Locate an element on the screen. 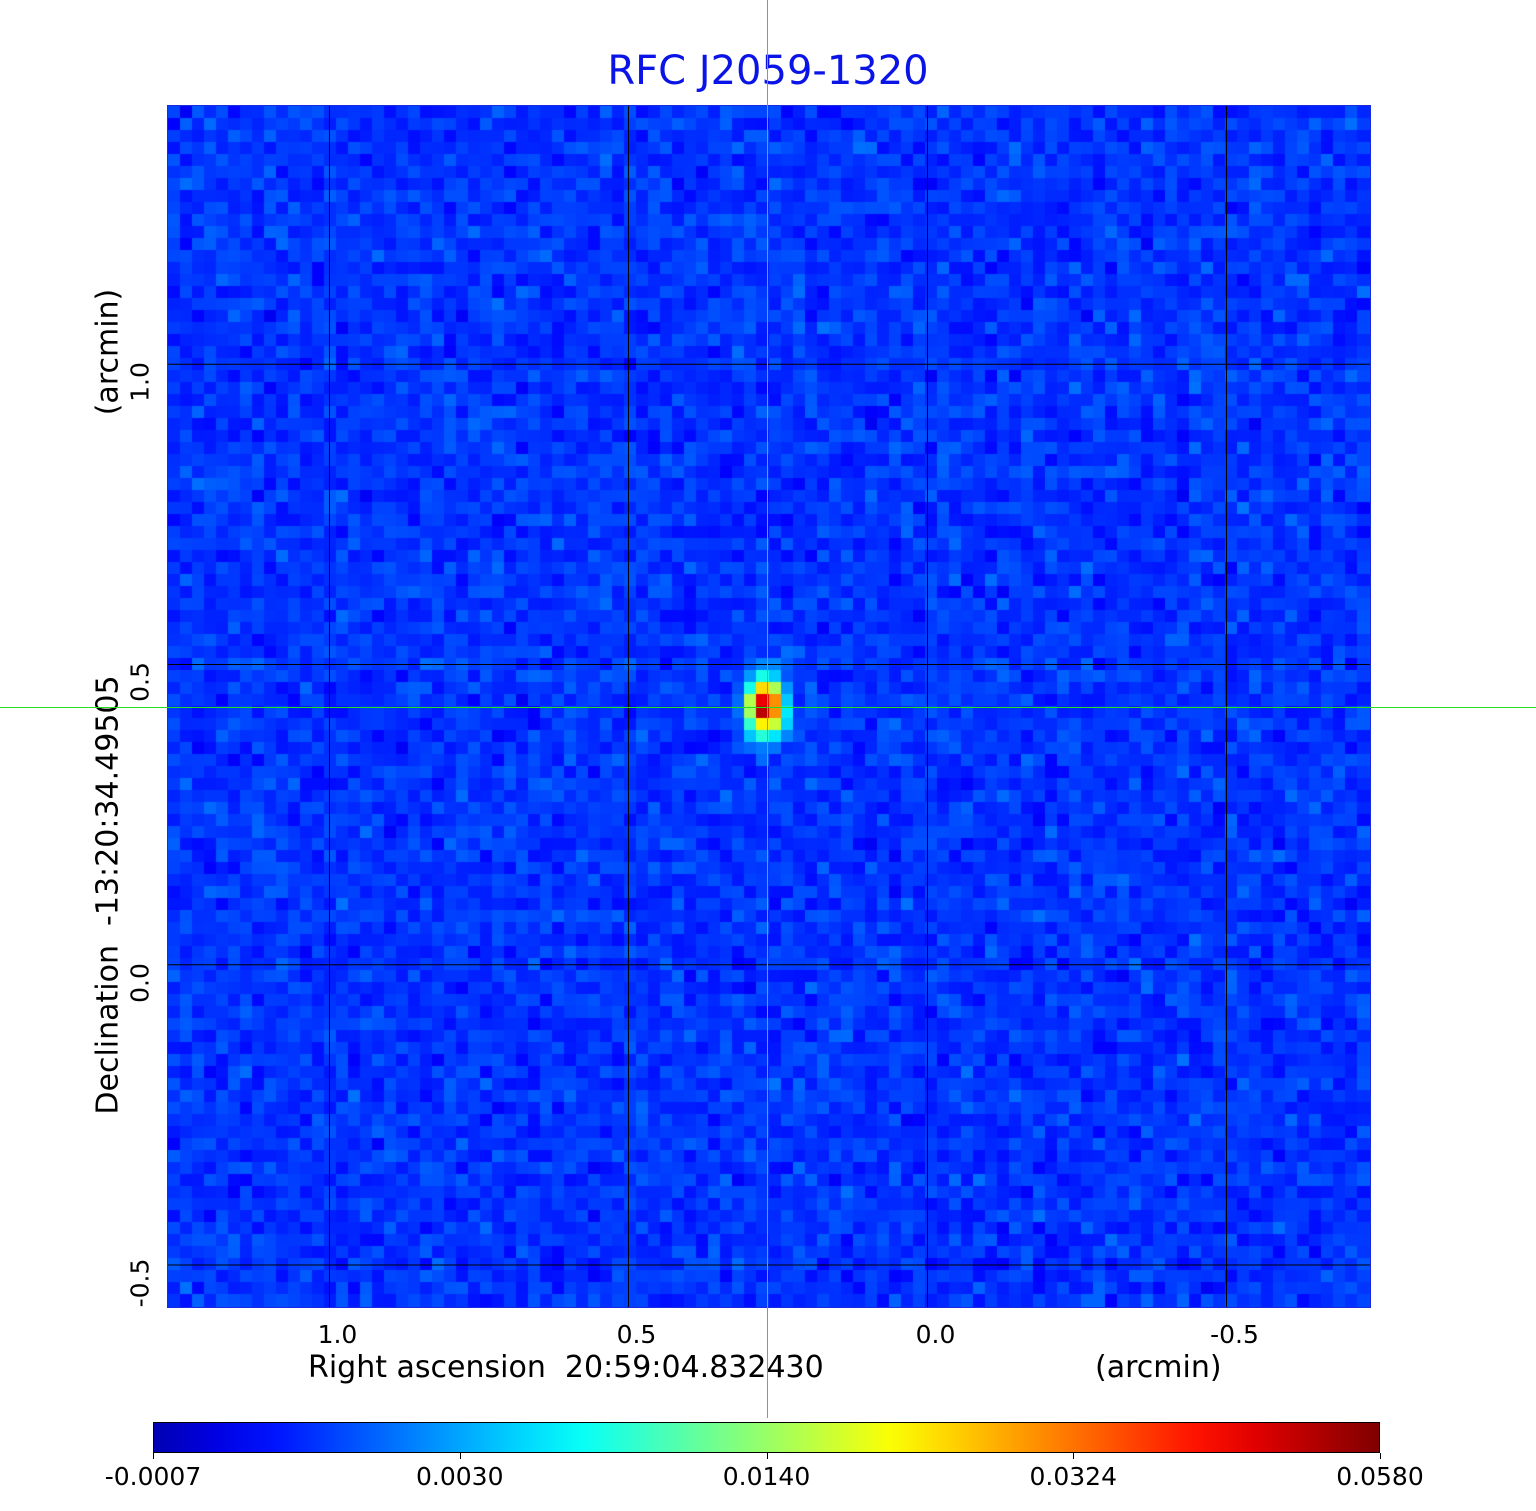 The height and width of the screenshot is (1511, 1536). y-tick-label: -0.5 is located at coordinates (140, 1283).